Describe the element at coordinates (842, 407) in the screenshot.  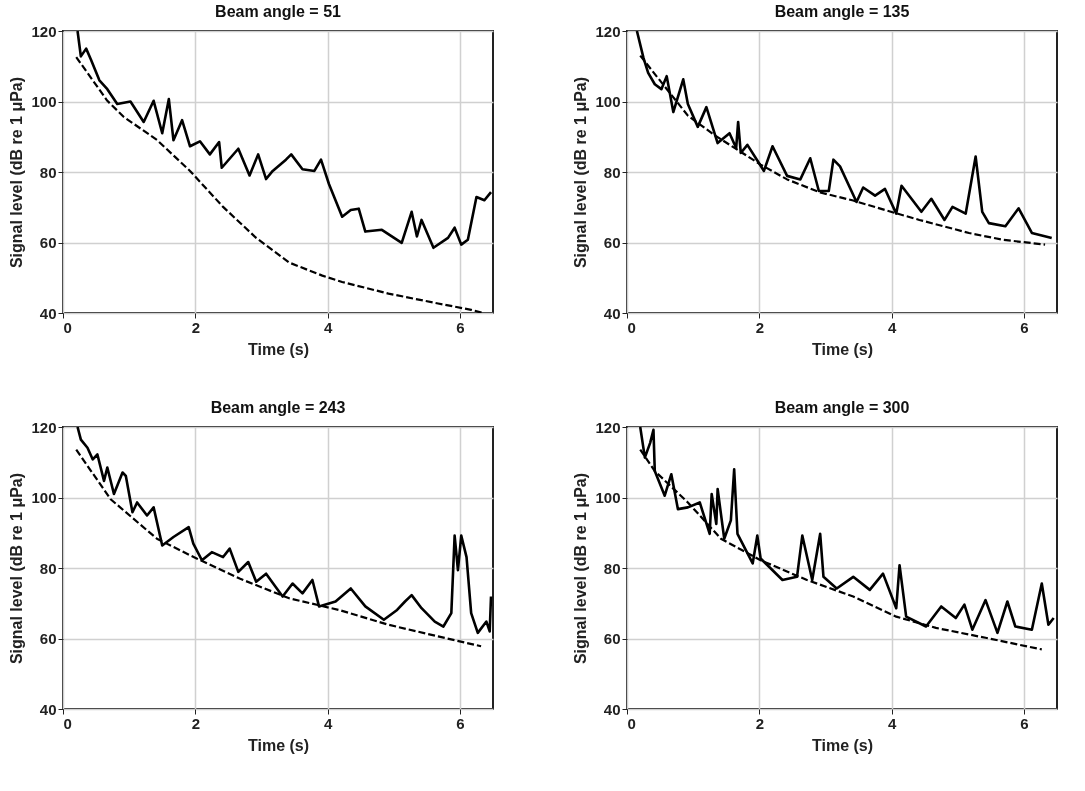
I see `chart-title: Beam angle = 300` at that location.